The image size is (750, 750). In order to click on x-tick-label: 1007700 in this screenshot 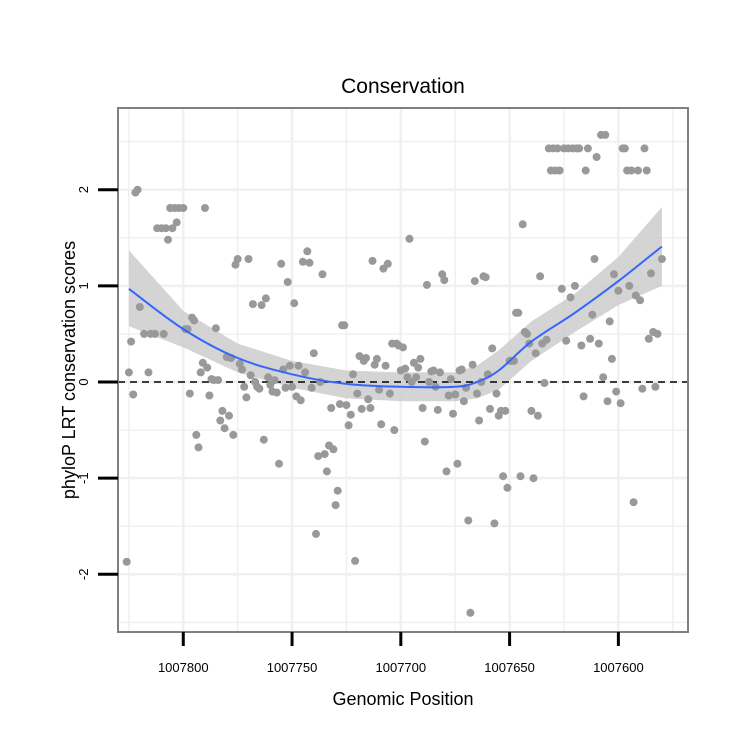, I will do `click(401, 667)`.